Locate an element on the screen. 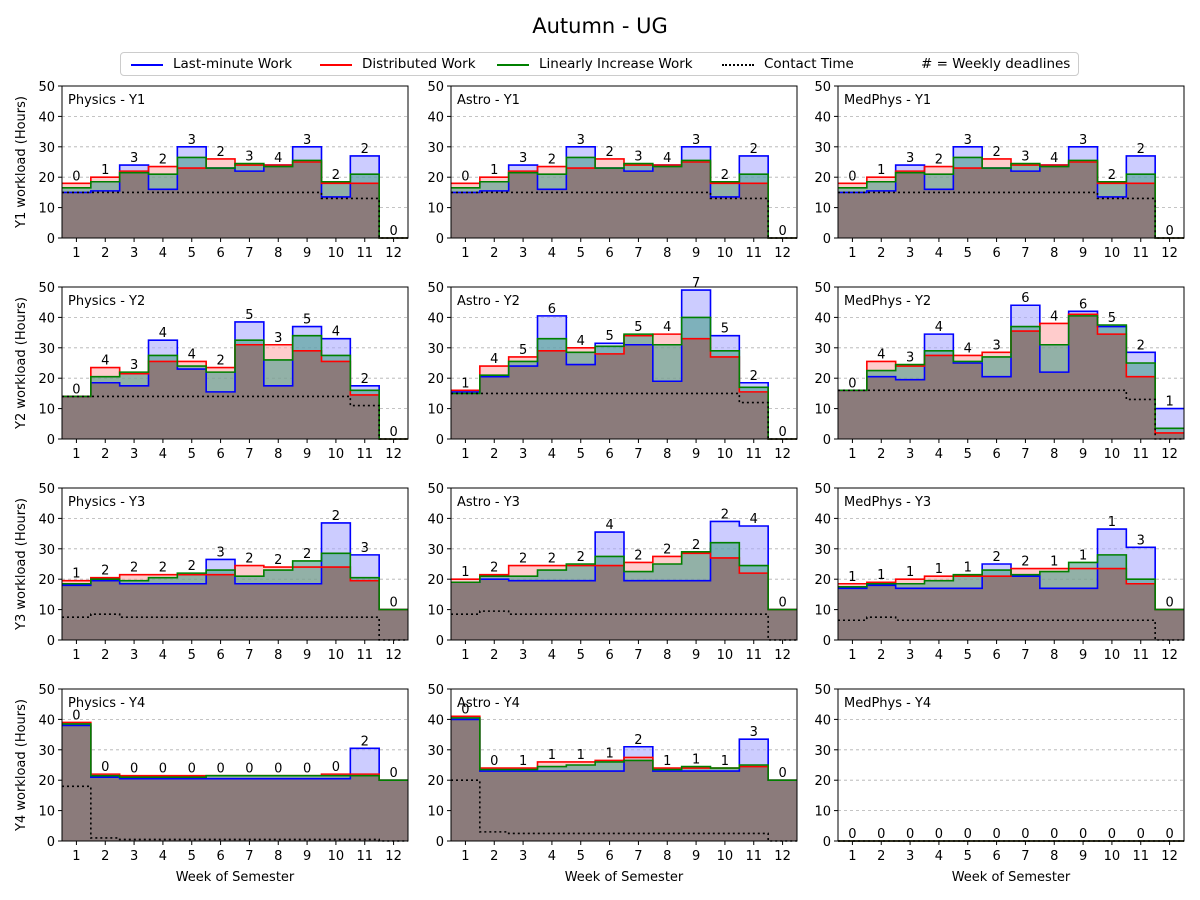 The image size is (1200, 900). panel-label: MedPhys - Y4 is located at coordinates (887, 703).